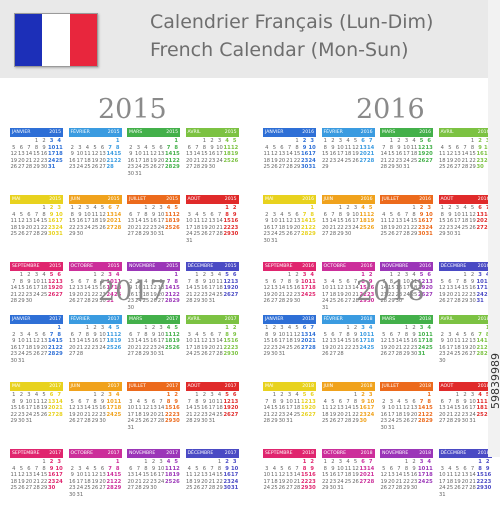 The height and width of the screenshot is (513, 500). Describe the element at coordinates (395, 266) in the screenshot. I see `month-name: NOVEMBRE` at that location.